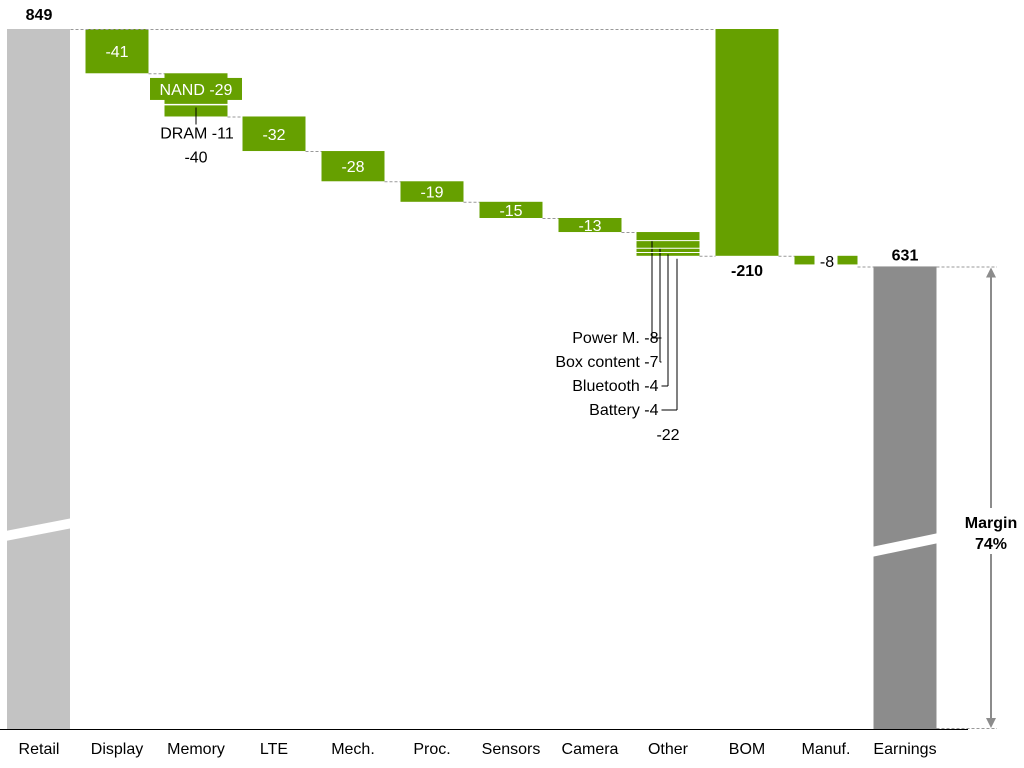  I want to click on margin-arrow-head-top, so click(991, 272).